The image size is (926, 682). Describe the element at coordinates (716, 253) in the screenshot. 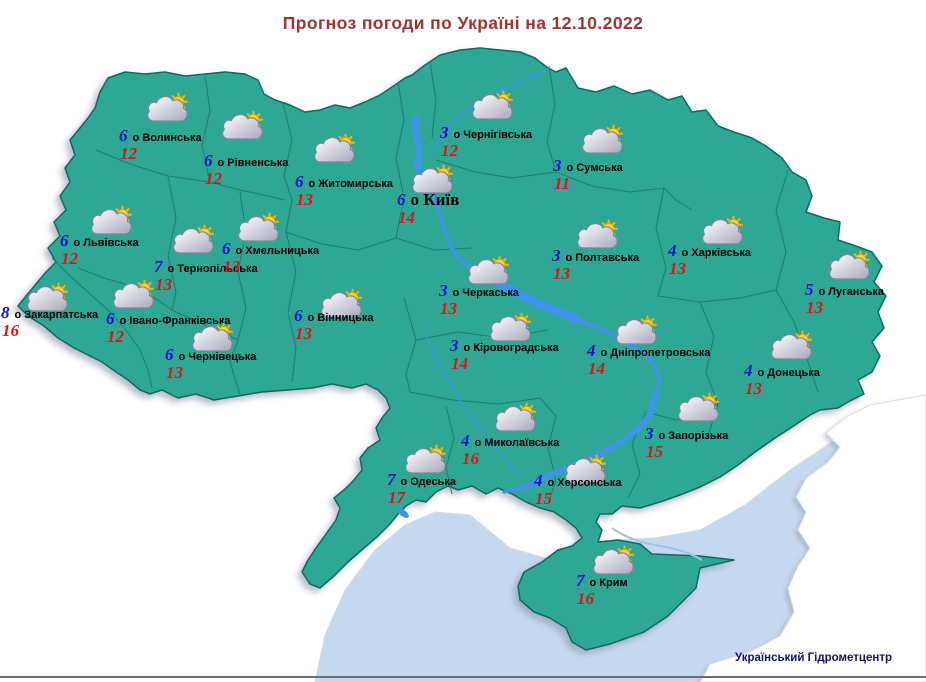

I see `region-label: о Харківська` at that location.